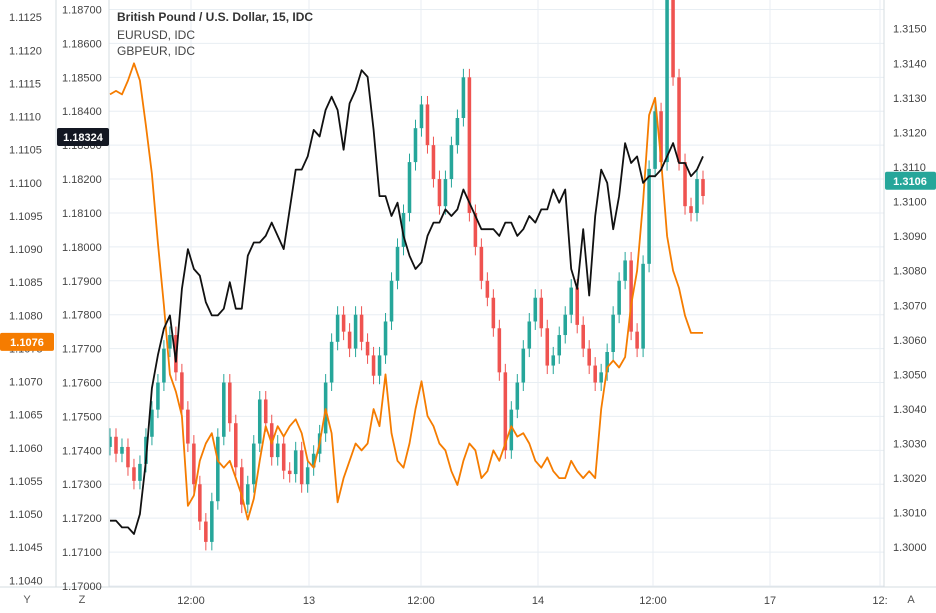  I want to click on gbpusd-tick-label: 1.18600, so click(82, 44).